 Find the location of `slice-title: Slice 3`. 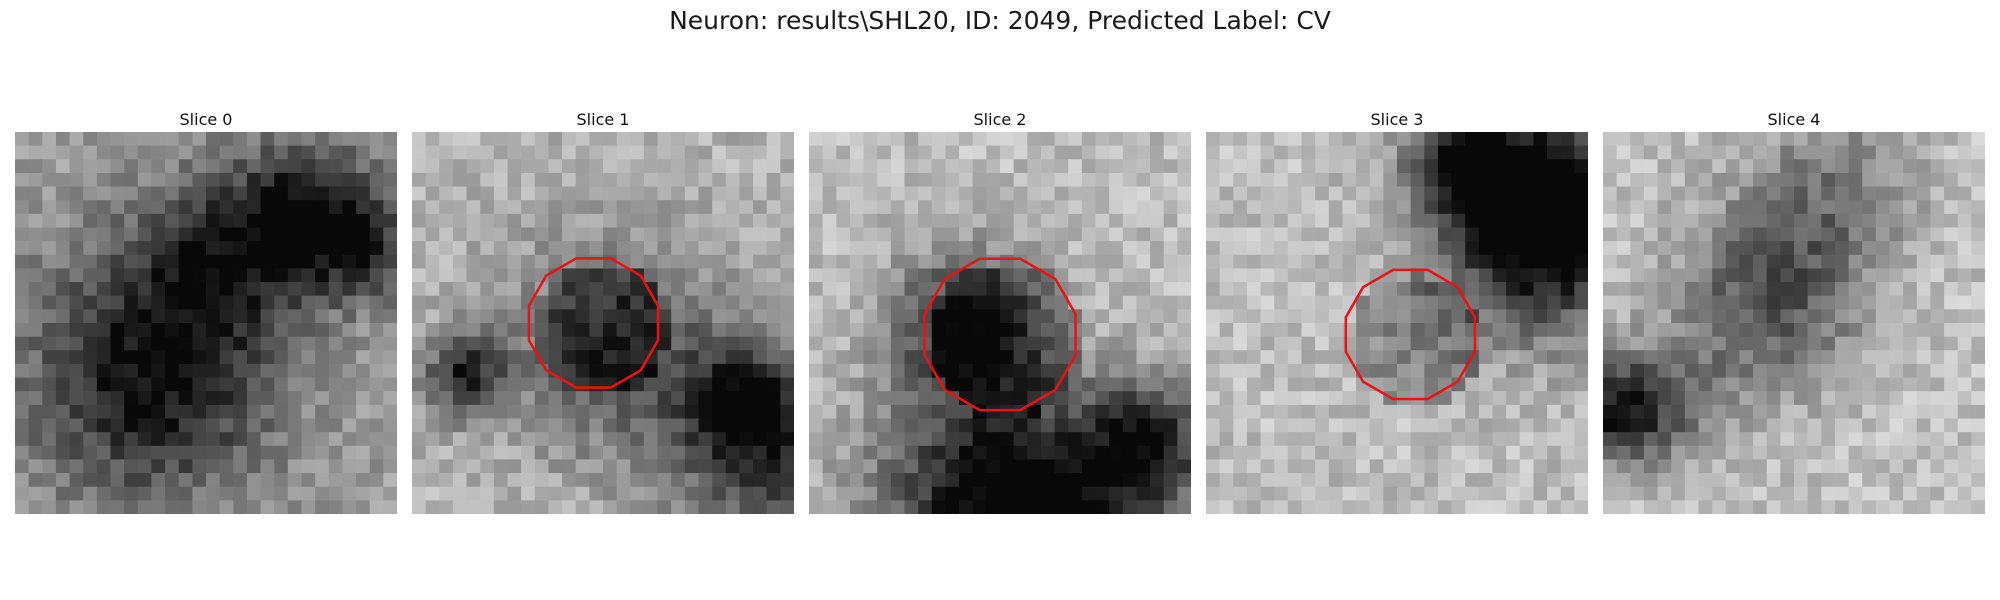

slice-title: Slice 3 is located at coordinates (1397, 119).